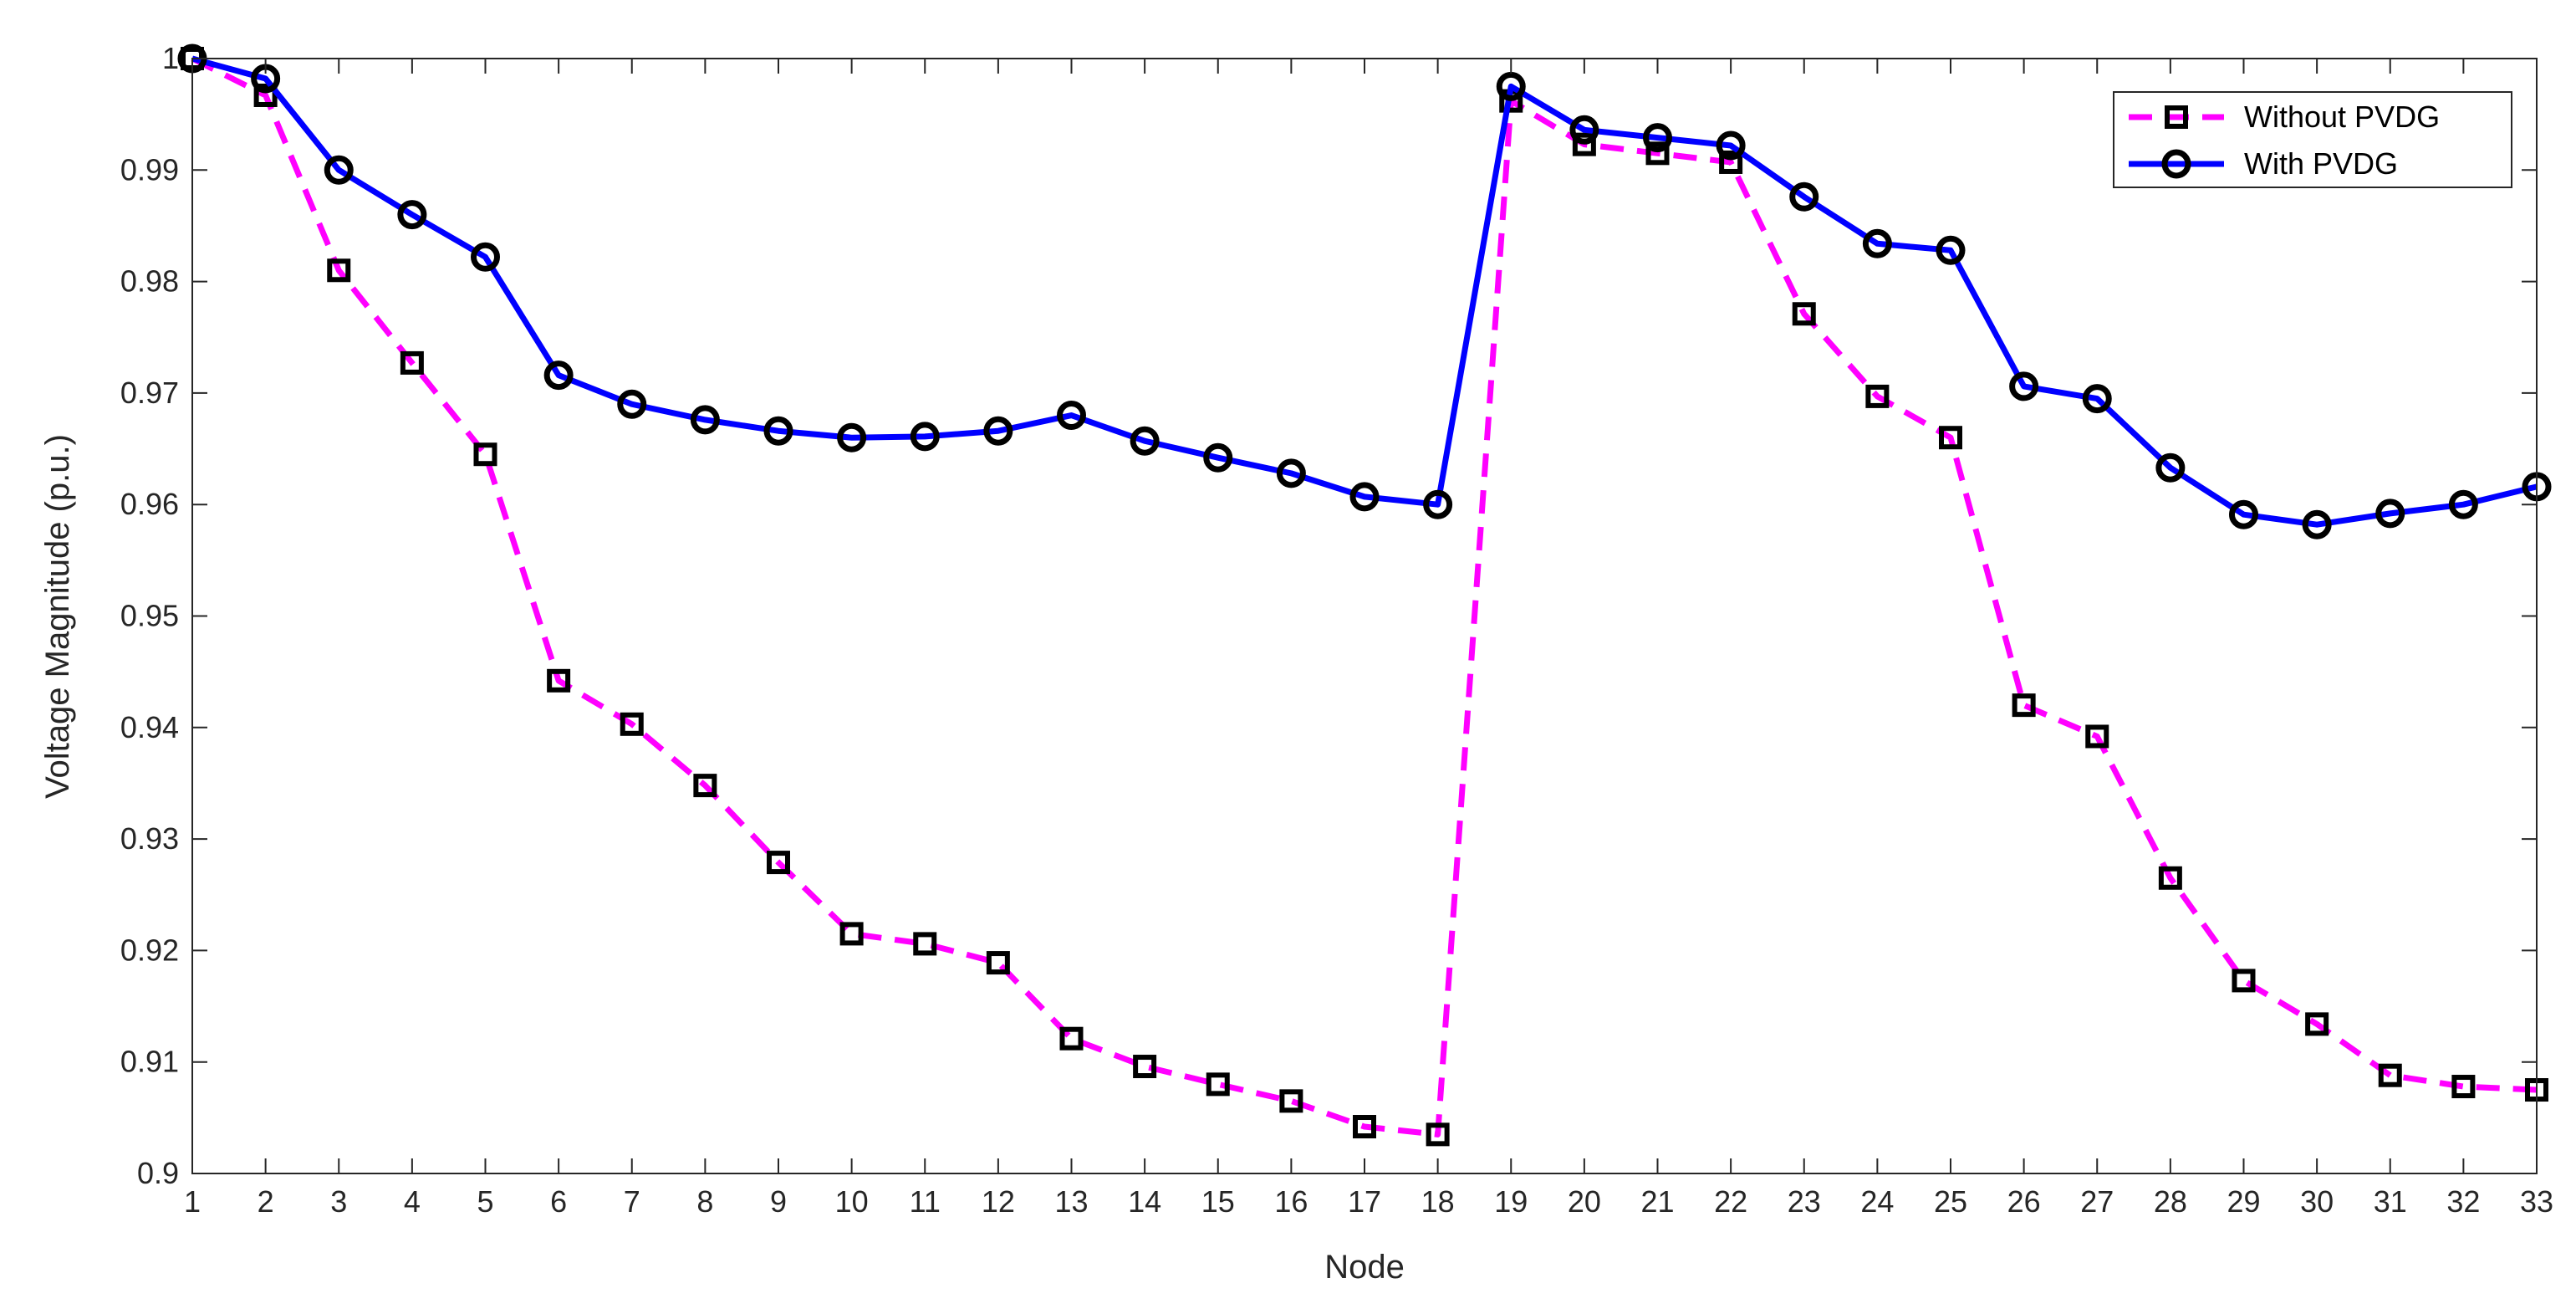 The width and height of the screenshot is (2576, 1314). I want to click on y-tick-label: 0.97, so click(149, 393).